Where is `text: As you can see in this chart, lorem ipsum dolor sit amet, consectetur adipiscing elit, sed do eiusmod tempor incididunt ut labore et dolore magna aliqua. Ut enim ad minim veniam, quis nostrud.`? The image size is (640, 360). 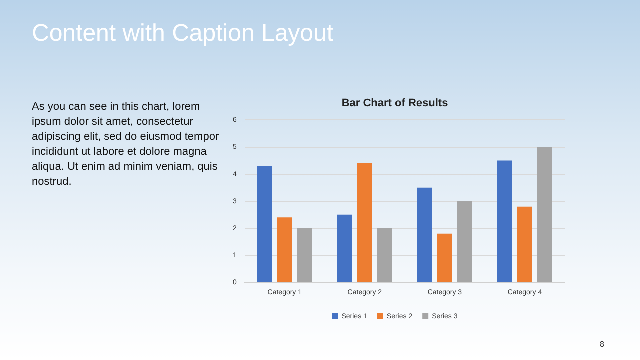 text: As you can see in this chart, lorem ipsum dolor sit amet, consectetur adipiscing elit, sed do eiusmod tempor incididunt ut labore et dolore magna aliqua. Ut enim ad minim veniam, quis nostrud. is located at coordinates (126, 145).